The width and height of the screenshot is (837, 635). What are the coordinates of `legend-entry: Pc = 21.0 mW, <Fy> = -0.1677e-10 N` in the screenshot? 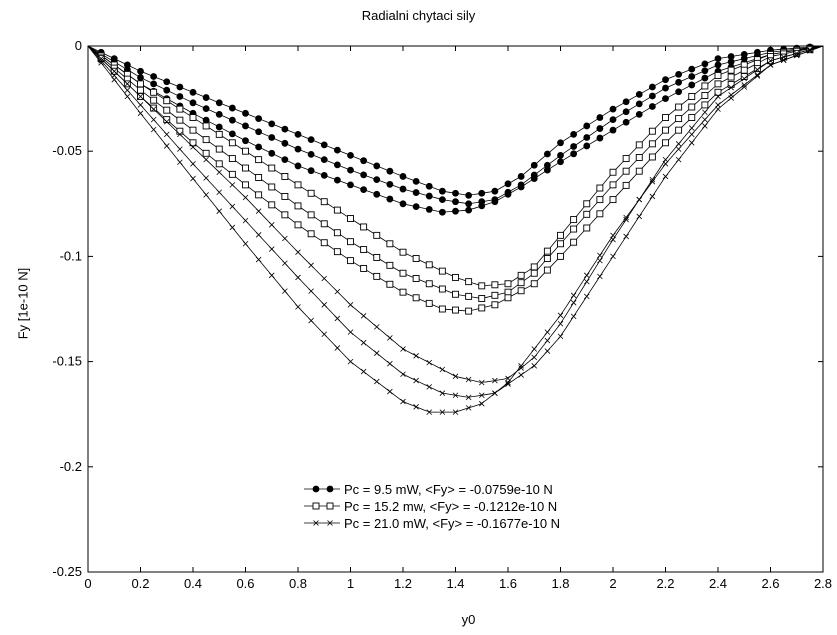 It's located at (432, 523).